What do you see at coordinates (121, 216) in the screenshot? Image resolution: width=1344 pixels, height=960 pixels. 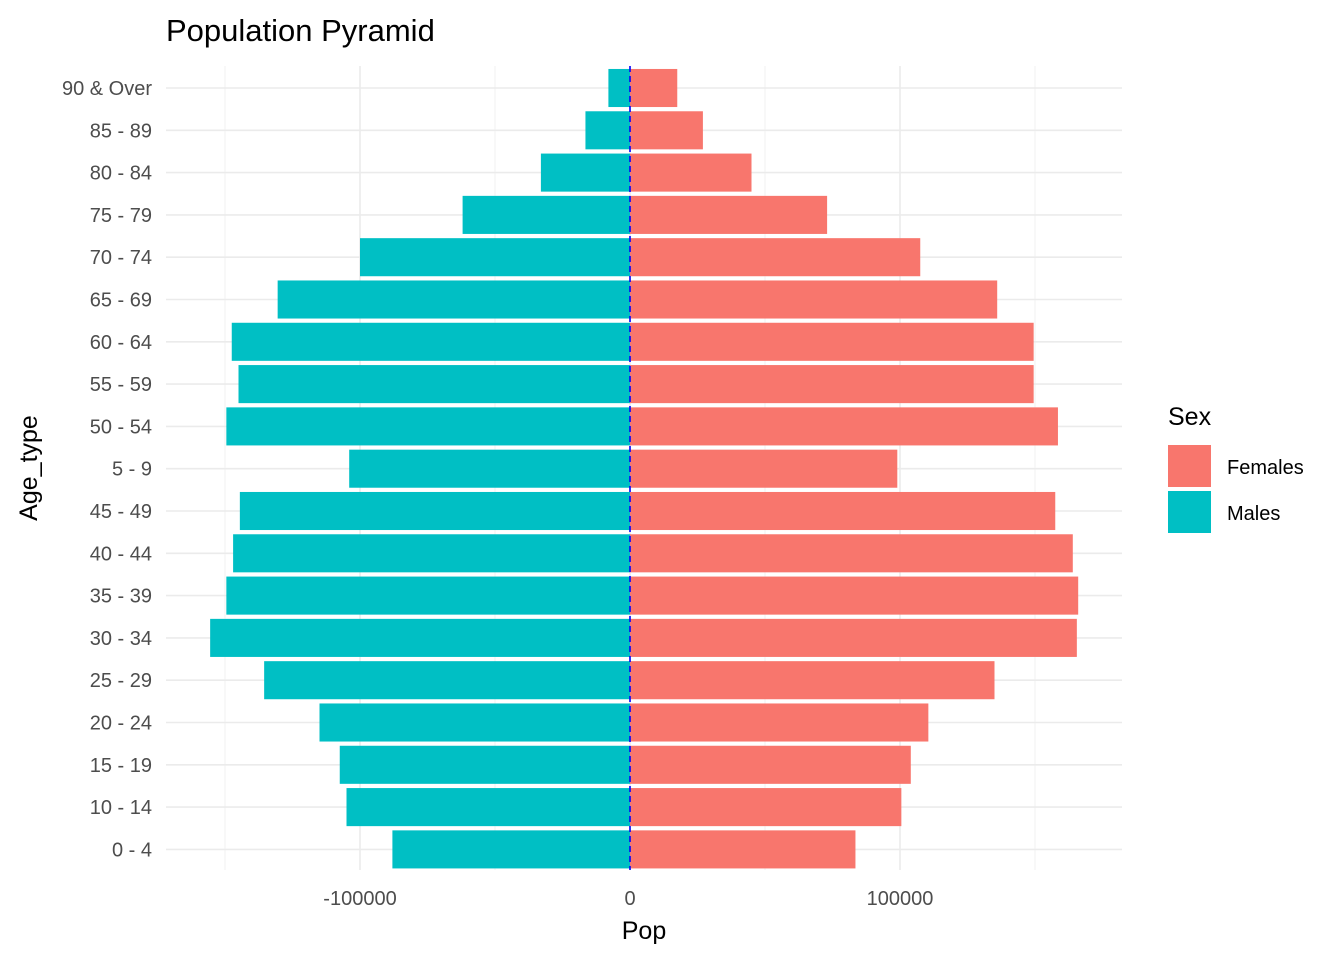 I see `y-tick-label: 75 - 79` at bounding box center [121, 216].